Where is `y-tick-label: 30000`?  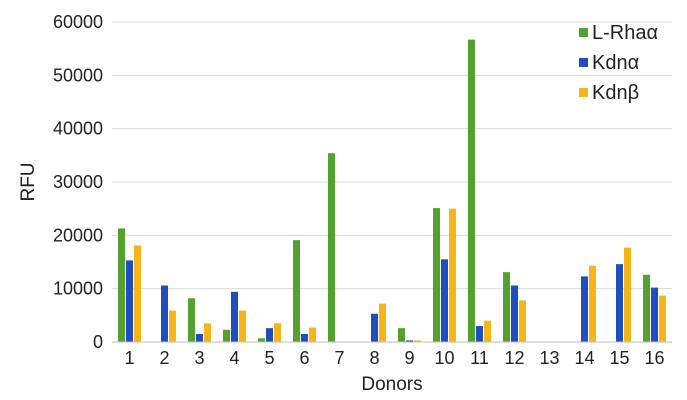
y-tick-label: 30000 is located at coordinates (78, 182).